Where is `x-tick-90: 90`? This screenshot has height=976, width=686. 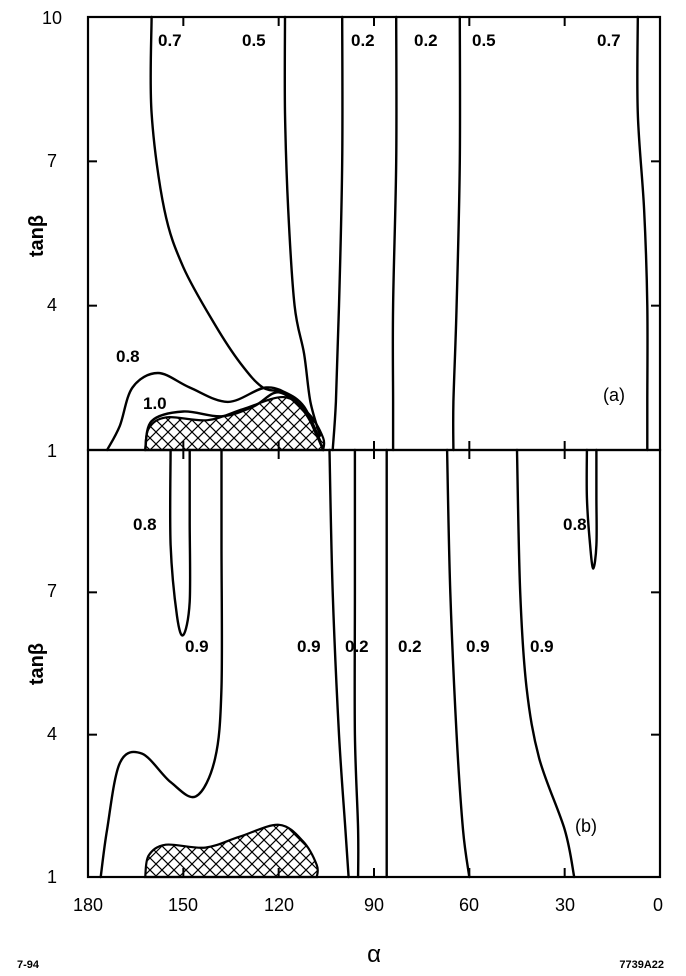
x-tick-90: 90 is located at coordinates (374, 905).